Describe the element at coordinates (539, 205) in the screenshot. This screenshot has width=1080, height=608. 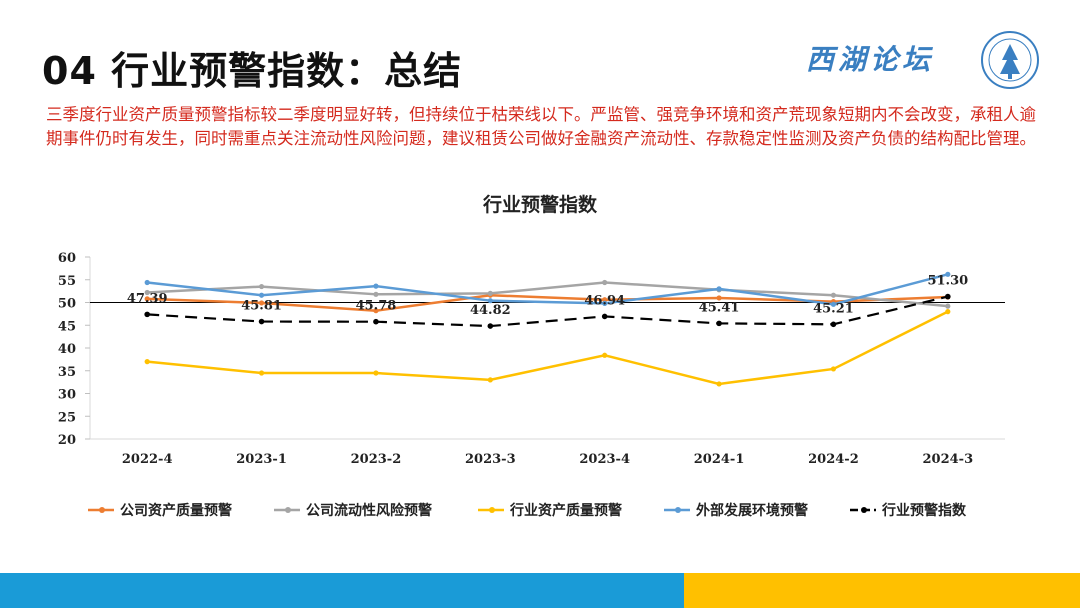
I see `chart-title: 行业预警指数` at that location.